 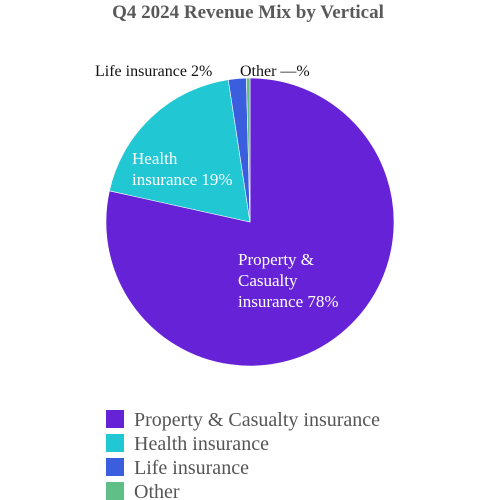 I want to click on legend-item-health-insurance: Health insurance, so click(x=187, y=444).